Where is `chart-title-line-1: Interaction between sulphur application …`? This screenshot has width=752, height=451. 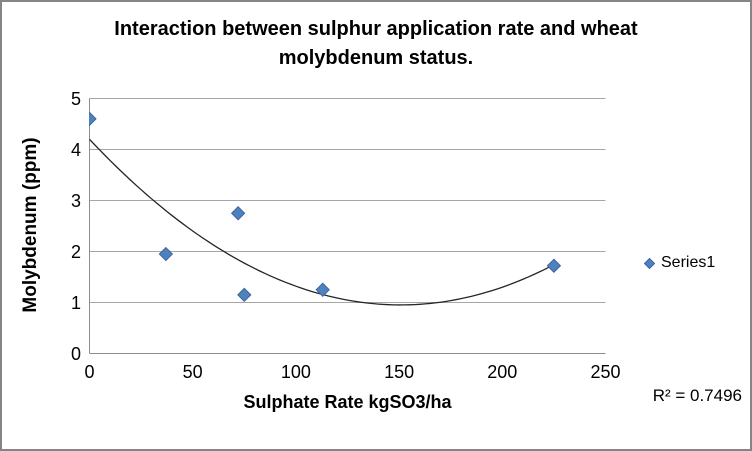 chart-title-line-1: Interaction between sulphur application … is located at coordinates (376, 29).